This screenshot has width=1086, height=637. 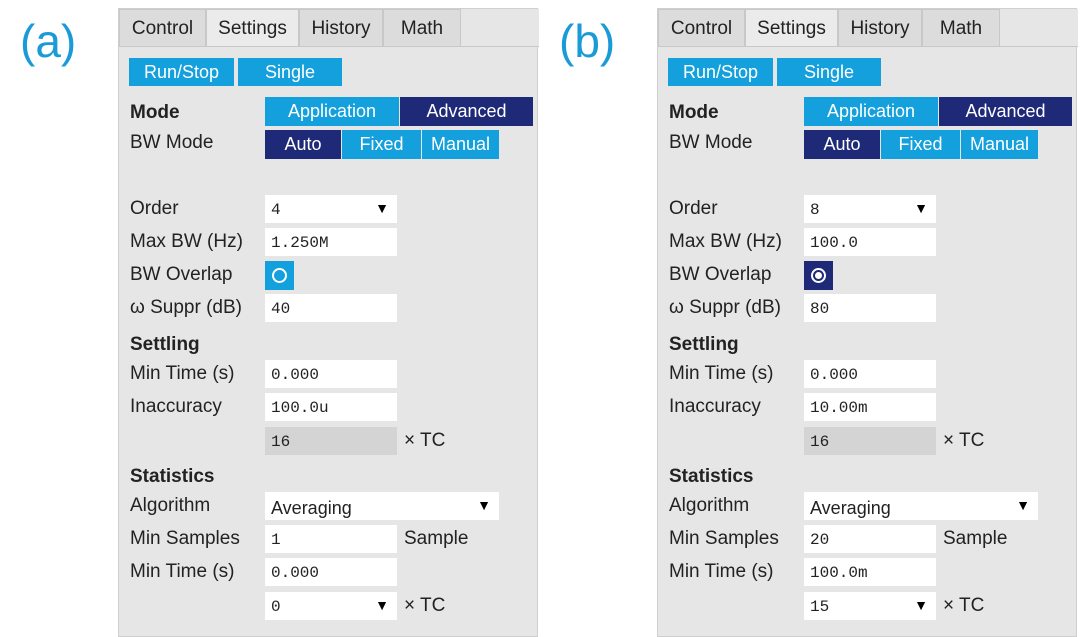 I want to click on input-value: 8, so click(x=815, y=210).